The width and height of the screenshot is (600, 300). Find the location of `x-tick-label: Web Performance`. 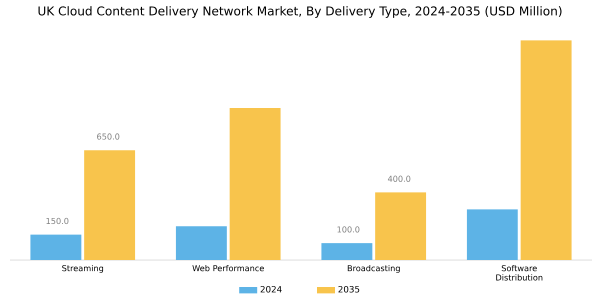

x-tick-label: Web Performance is located at coordinates (228, 268).